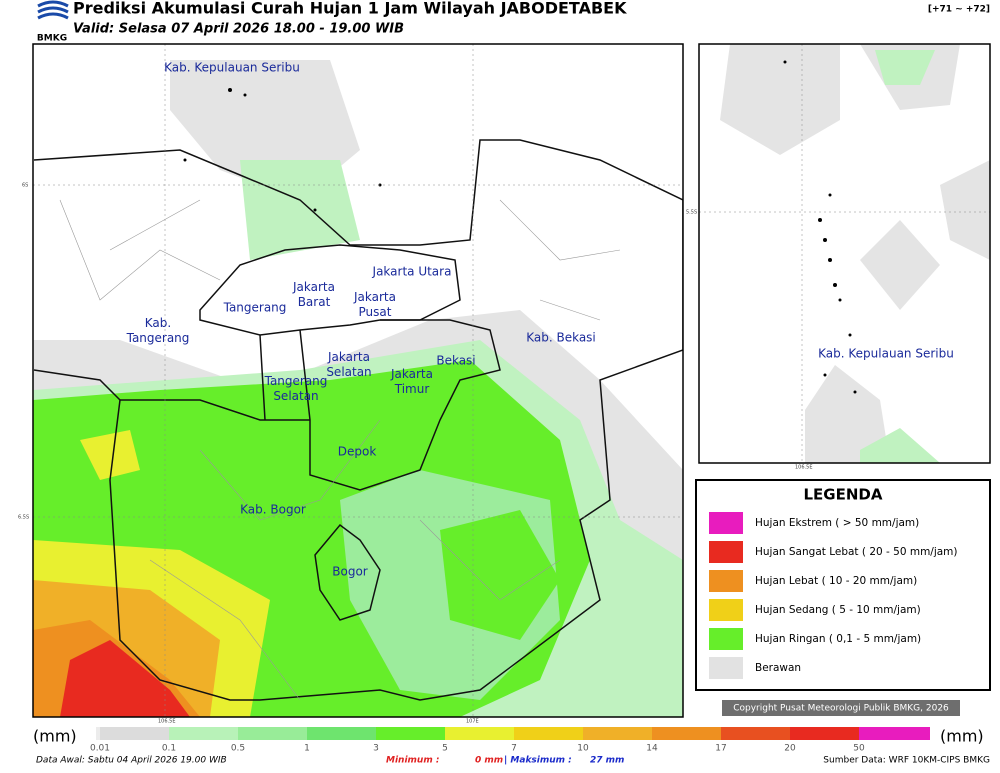  I want to click on scale-tick-label: 10, so click(583, 749).